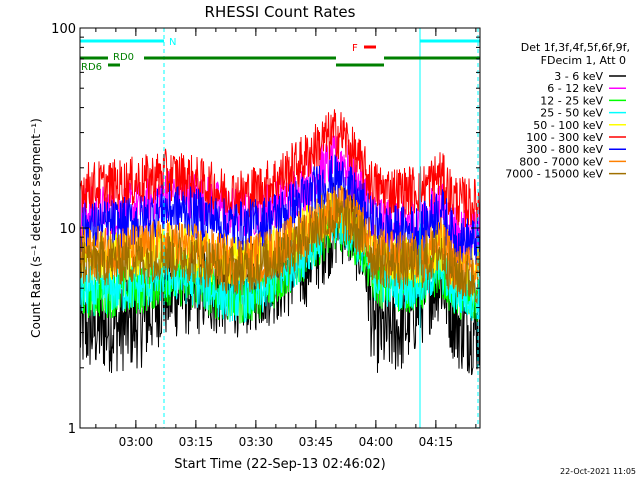 The image size is (640, 480). Describe the element at coordinates (172, 42) in the screenshot. I see `interval-n-label: N` at that location.